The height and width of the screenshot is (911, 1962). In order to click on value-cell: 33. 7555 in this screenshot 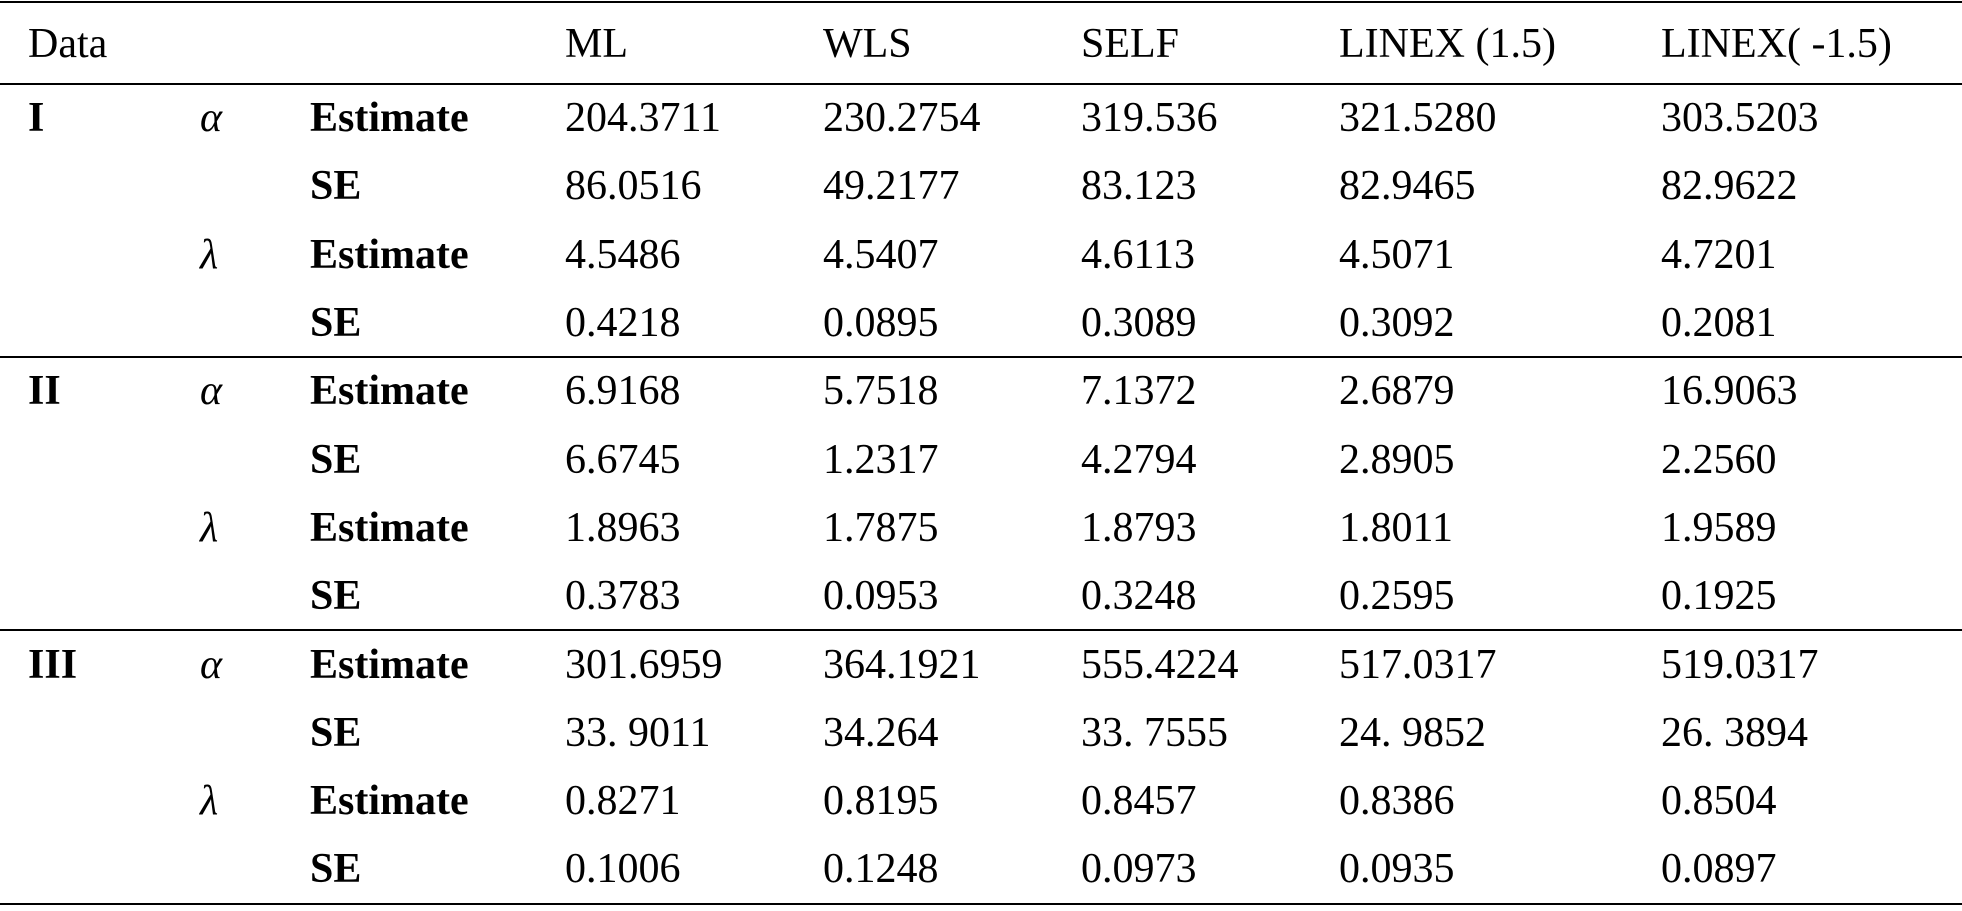, I will do `click(1154, 732)`.